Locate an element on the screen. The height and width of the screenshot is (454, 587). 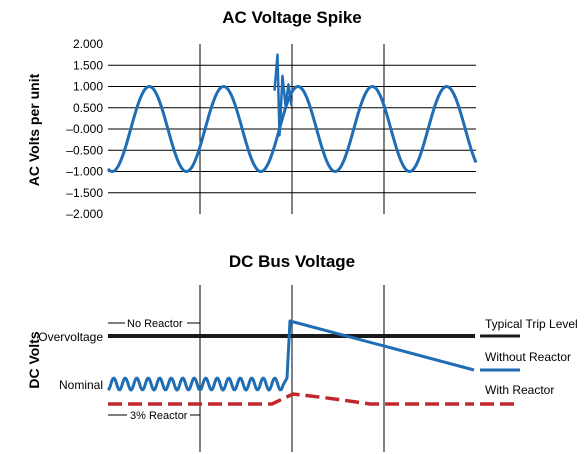
ac-y-tick-label: 1.000 is located at coordinates (88, 87).